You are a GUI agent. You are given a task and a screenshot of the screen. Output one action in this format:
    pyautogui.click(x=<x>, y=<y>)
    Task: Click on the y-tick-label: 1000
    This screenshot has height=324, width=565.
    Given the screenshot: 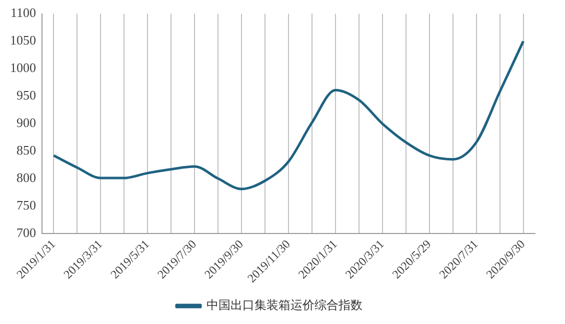 What is the action you would take?
    pyautogui.click(x=23, y=68)
    